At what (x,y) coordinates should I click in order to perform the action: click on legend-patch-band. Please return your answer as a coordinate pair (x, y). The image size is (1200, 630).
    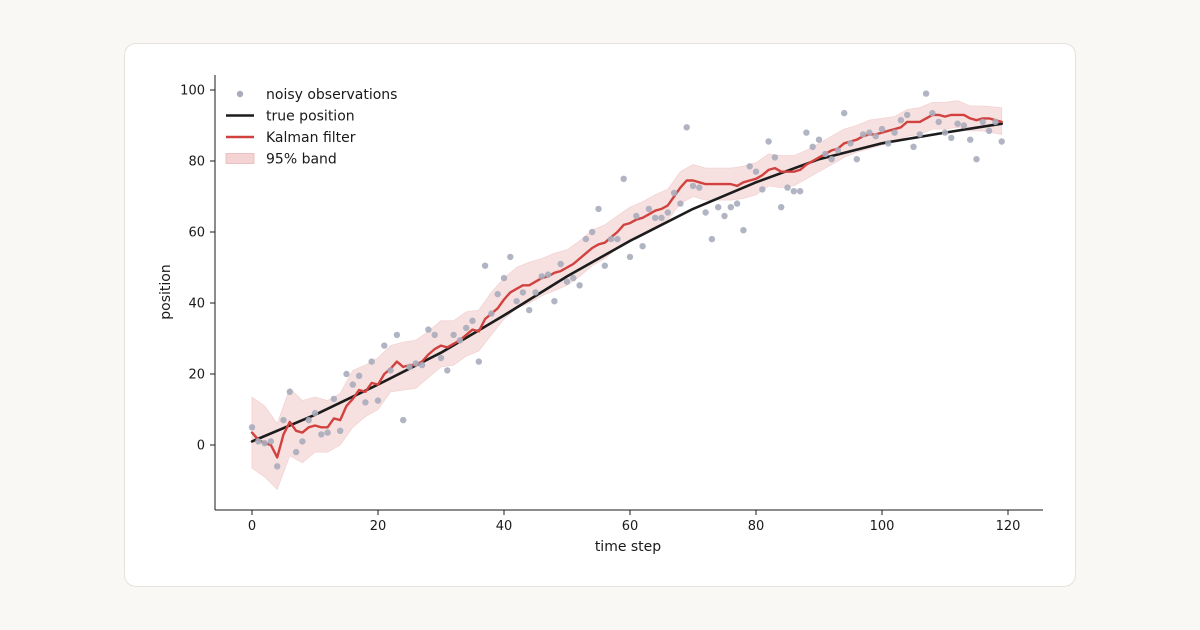
    Looking at the image, I should click on (240, 158).